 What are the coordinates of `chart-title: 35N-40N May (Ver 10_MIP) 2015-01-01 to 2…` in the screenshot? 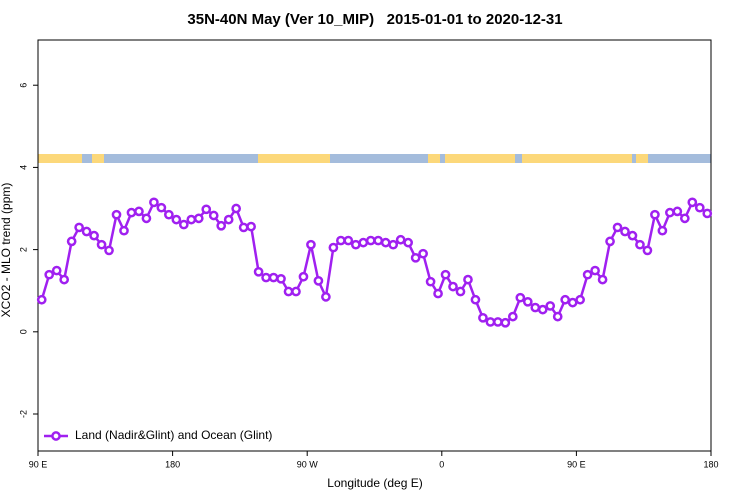 It's located at (374, 19).